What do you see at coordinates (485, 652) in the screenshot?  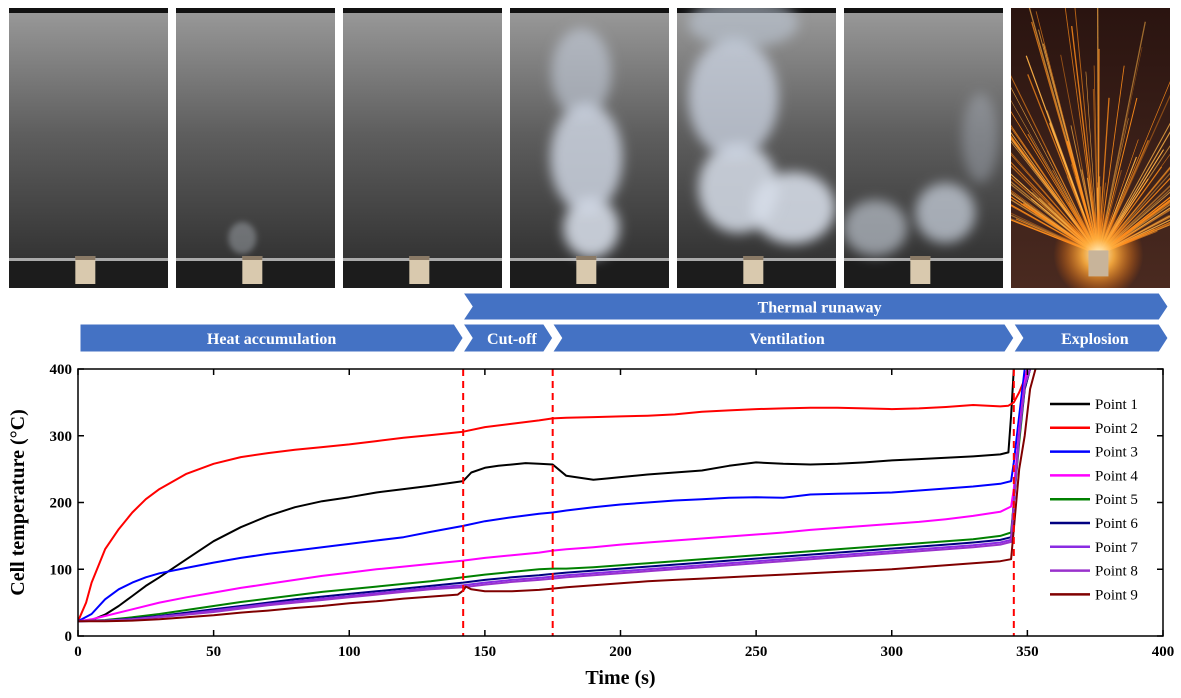 I see `x-tick-label-3: 150` at bounding box center [485, 652].